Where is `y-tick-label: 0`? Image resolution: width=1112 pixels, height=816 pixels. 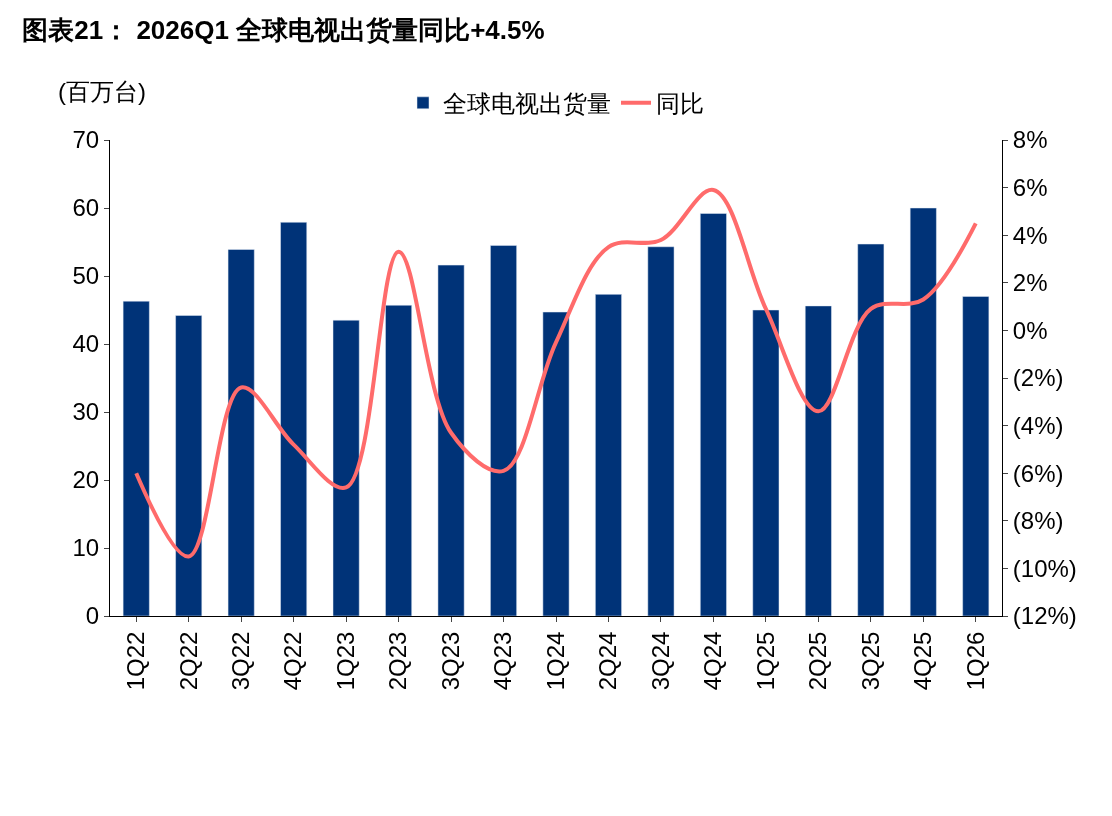 y-tick-label: 0 is located at coordinates (92, 616).